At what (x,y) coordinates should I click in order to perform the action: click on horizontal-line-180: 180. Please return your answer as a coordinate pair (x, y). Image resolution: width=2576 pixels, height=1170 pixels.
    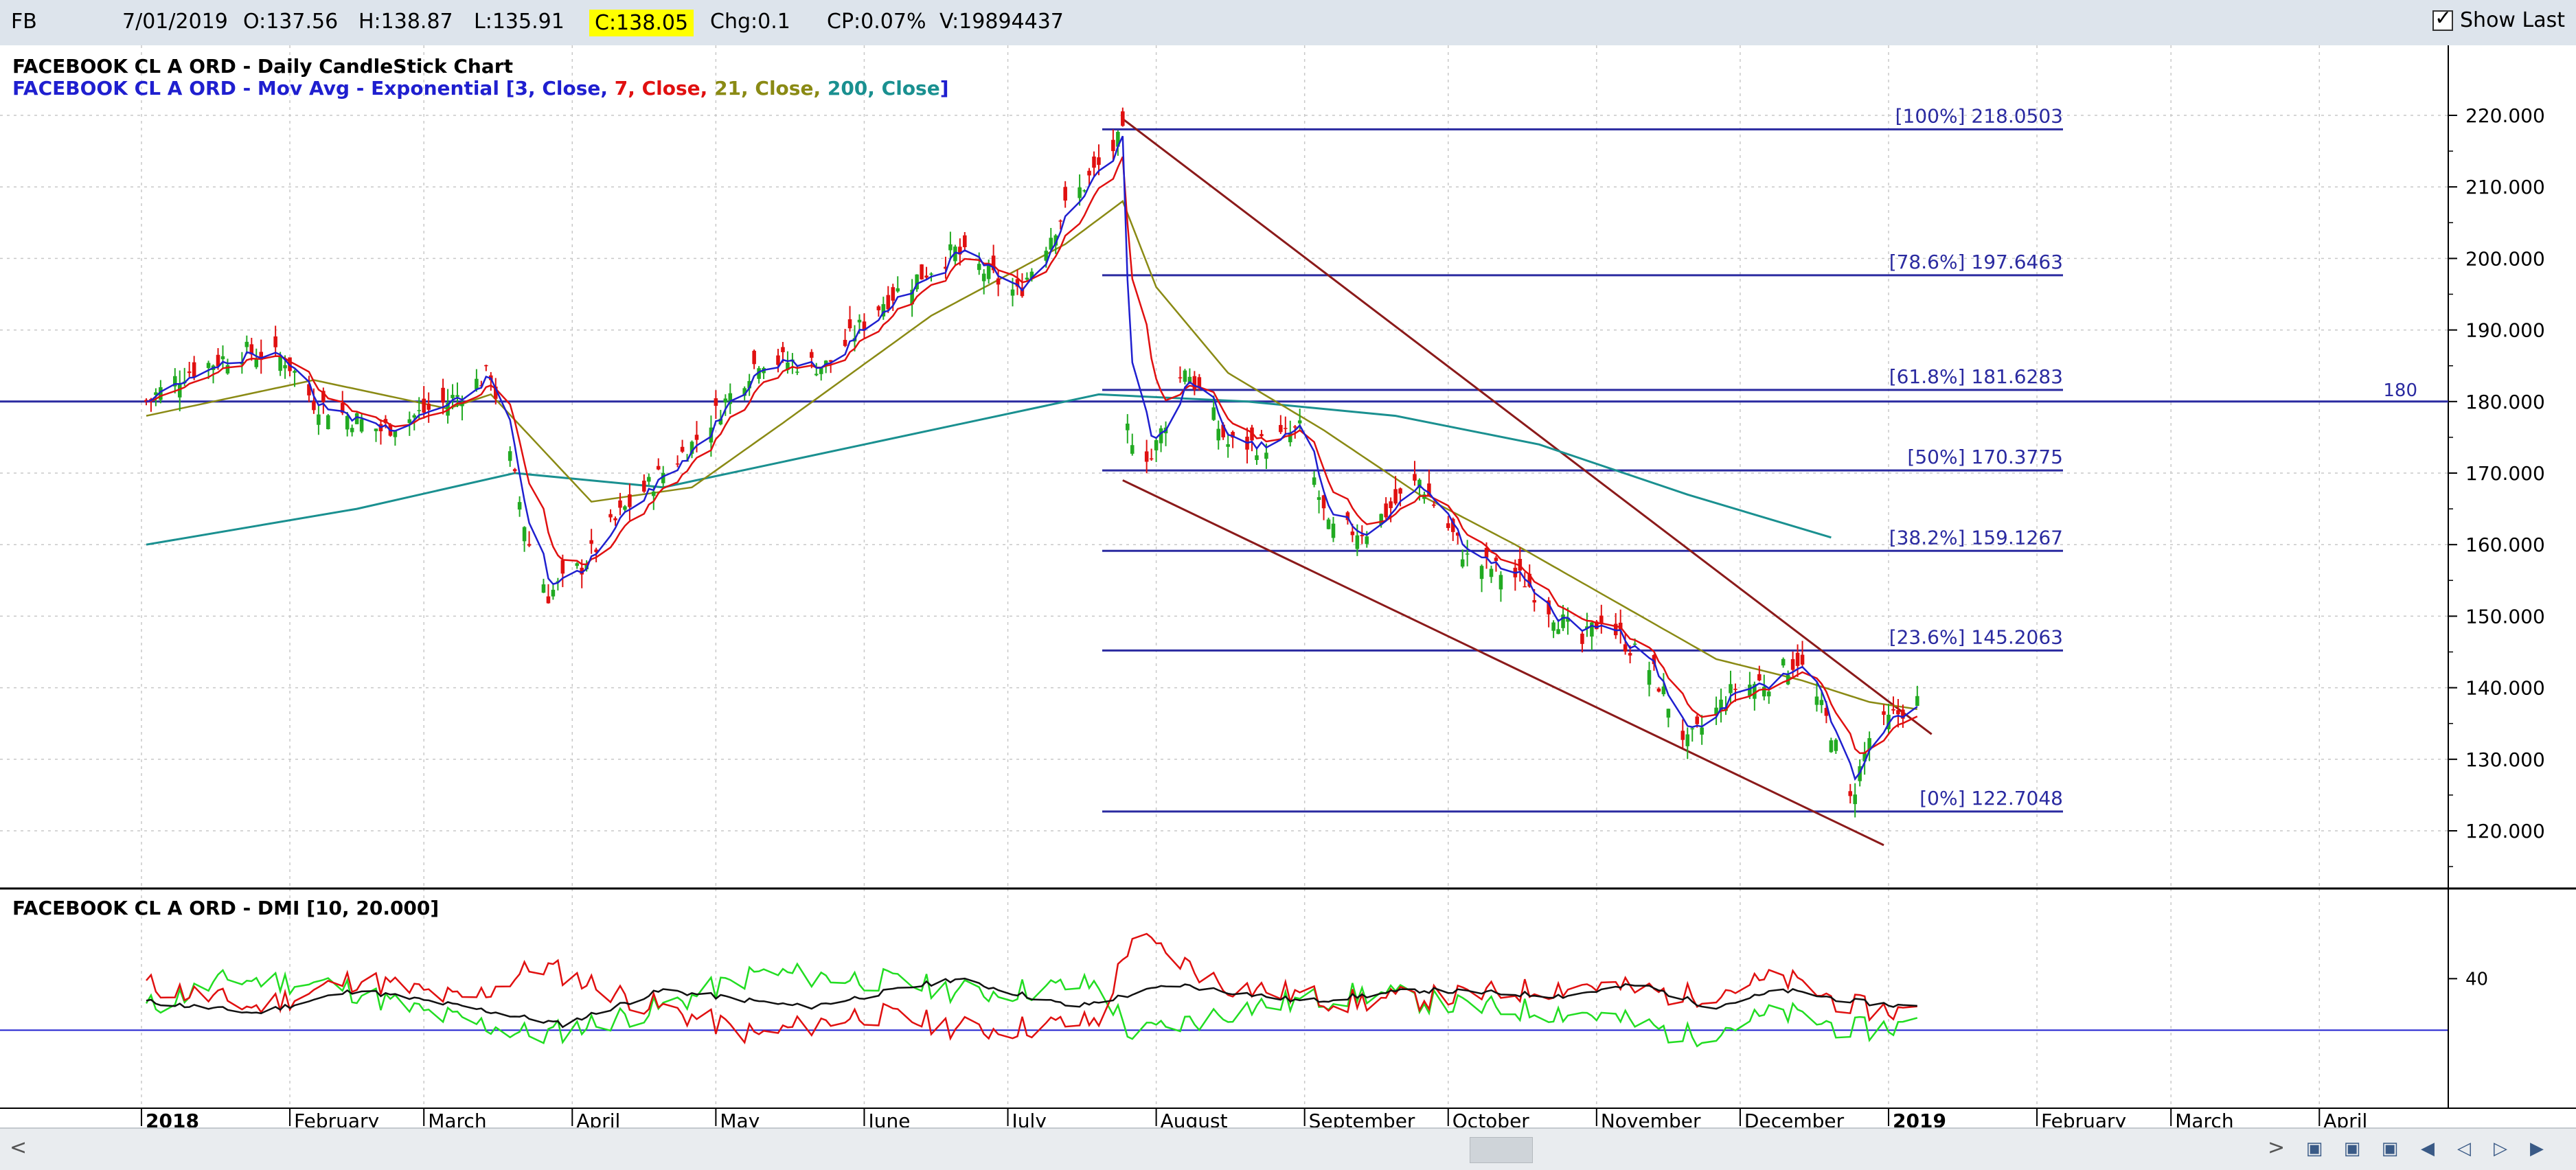
    Looking at the image, I should click on (1224, 391).